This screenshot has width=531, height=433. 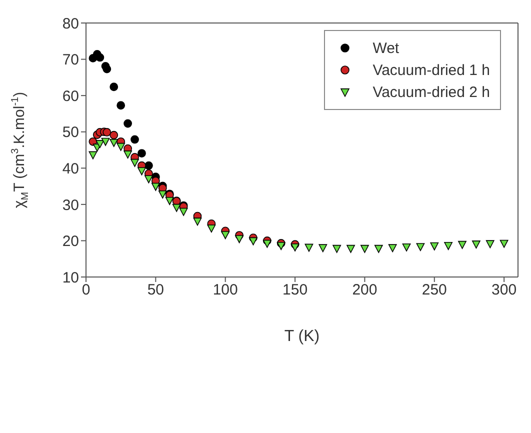 I want to click on x-tick-label: 200, so click(x=365, y=290).